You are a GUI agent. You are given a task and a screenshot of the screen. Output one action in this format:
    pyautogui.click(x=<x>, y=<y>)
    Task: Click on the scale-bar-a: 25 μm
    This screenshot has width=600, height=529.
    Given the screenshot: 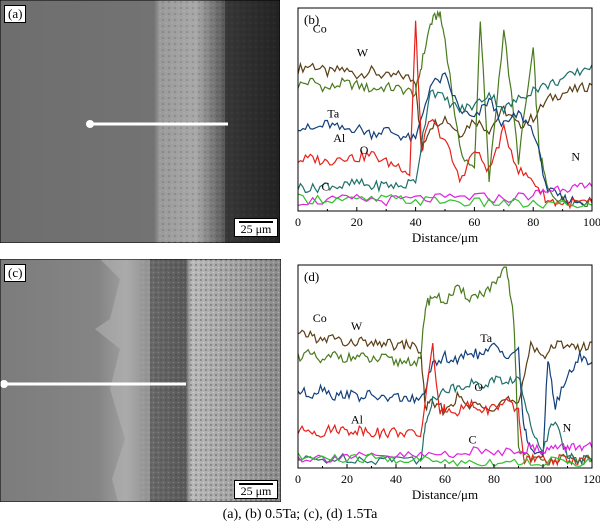 What is the action you would take?
    pyautogui.click(x=256, y=227)
    